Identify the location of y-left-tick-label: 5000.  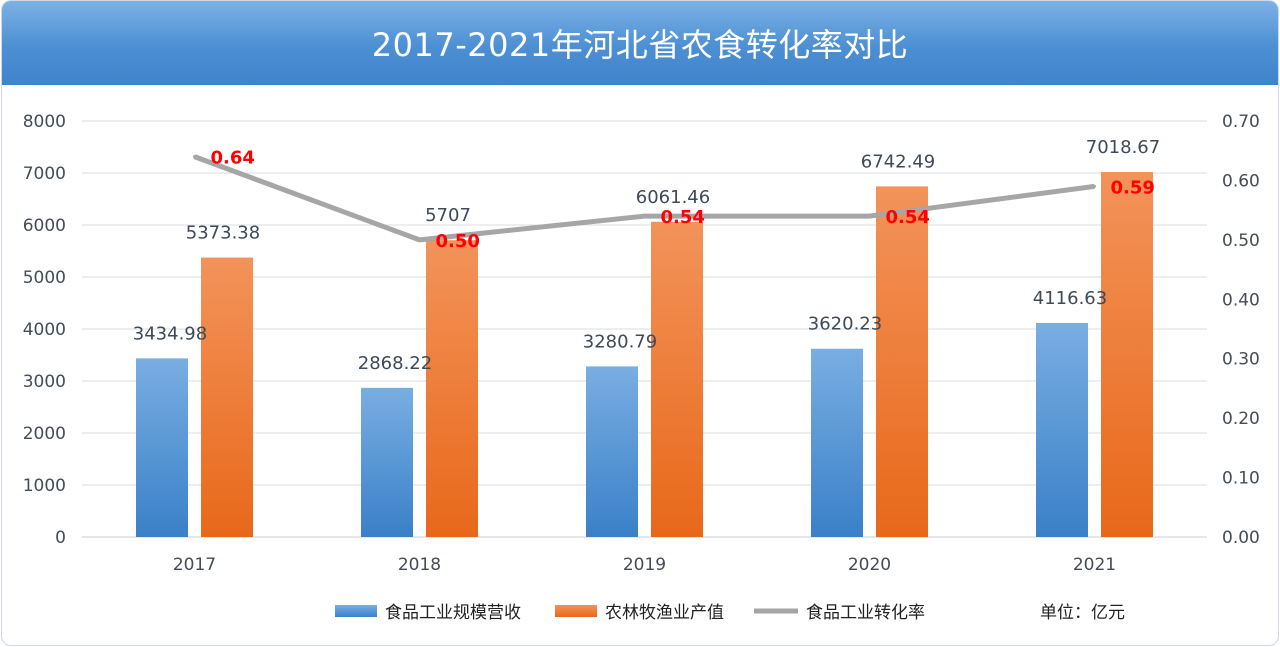
(44, 278).